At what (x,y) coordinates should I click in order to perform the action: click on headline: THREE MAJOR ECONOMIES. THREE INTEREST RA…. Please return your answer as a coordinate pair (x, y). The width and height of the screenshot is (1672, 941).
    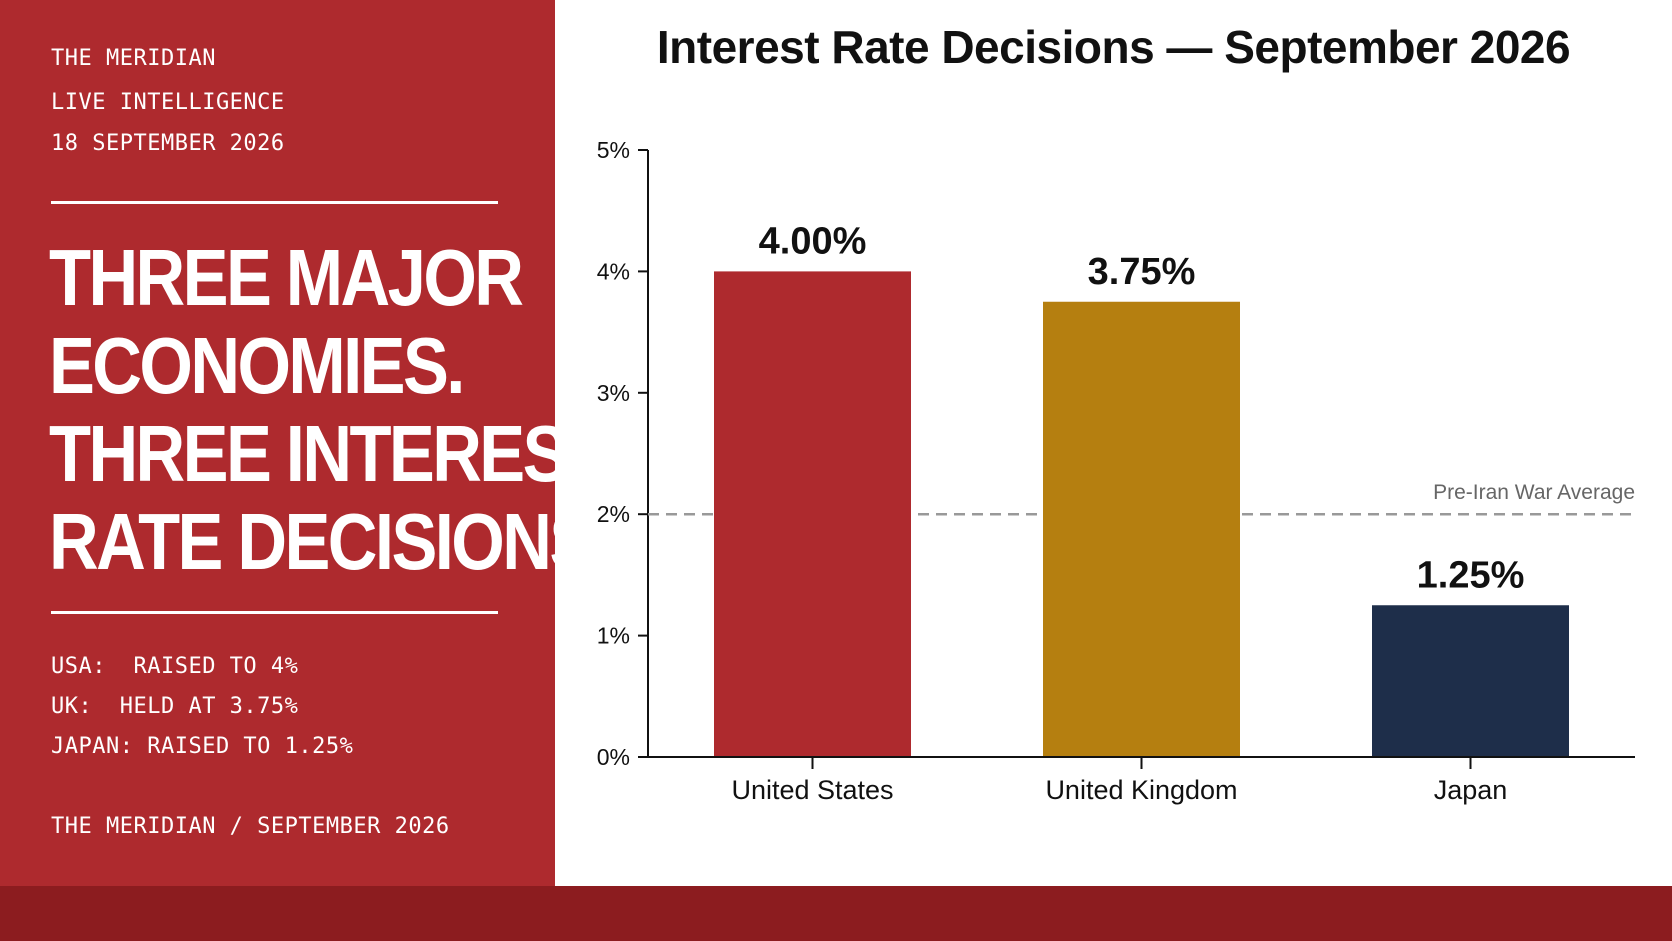
    Looking at the image, I should click on (330, 409).